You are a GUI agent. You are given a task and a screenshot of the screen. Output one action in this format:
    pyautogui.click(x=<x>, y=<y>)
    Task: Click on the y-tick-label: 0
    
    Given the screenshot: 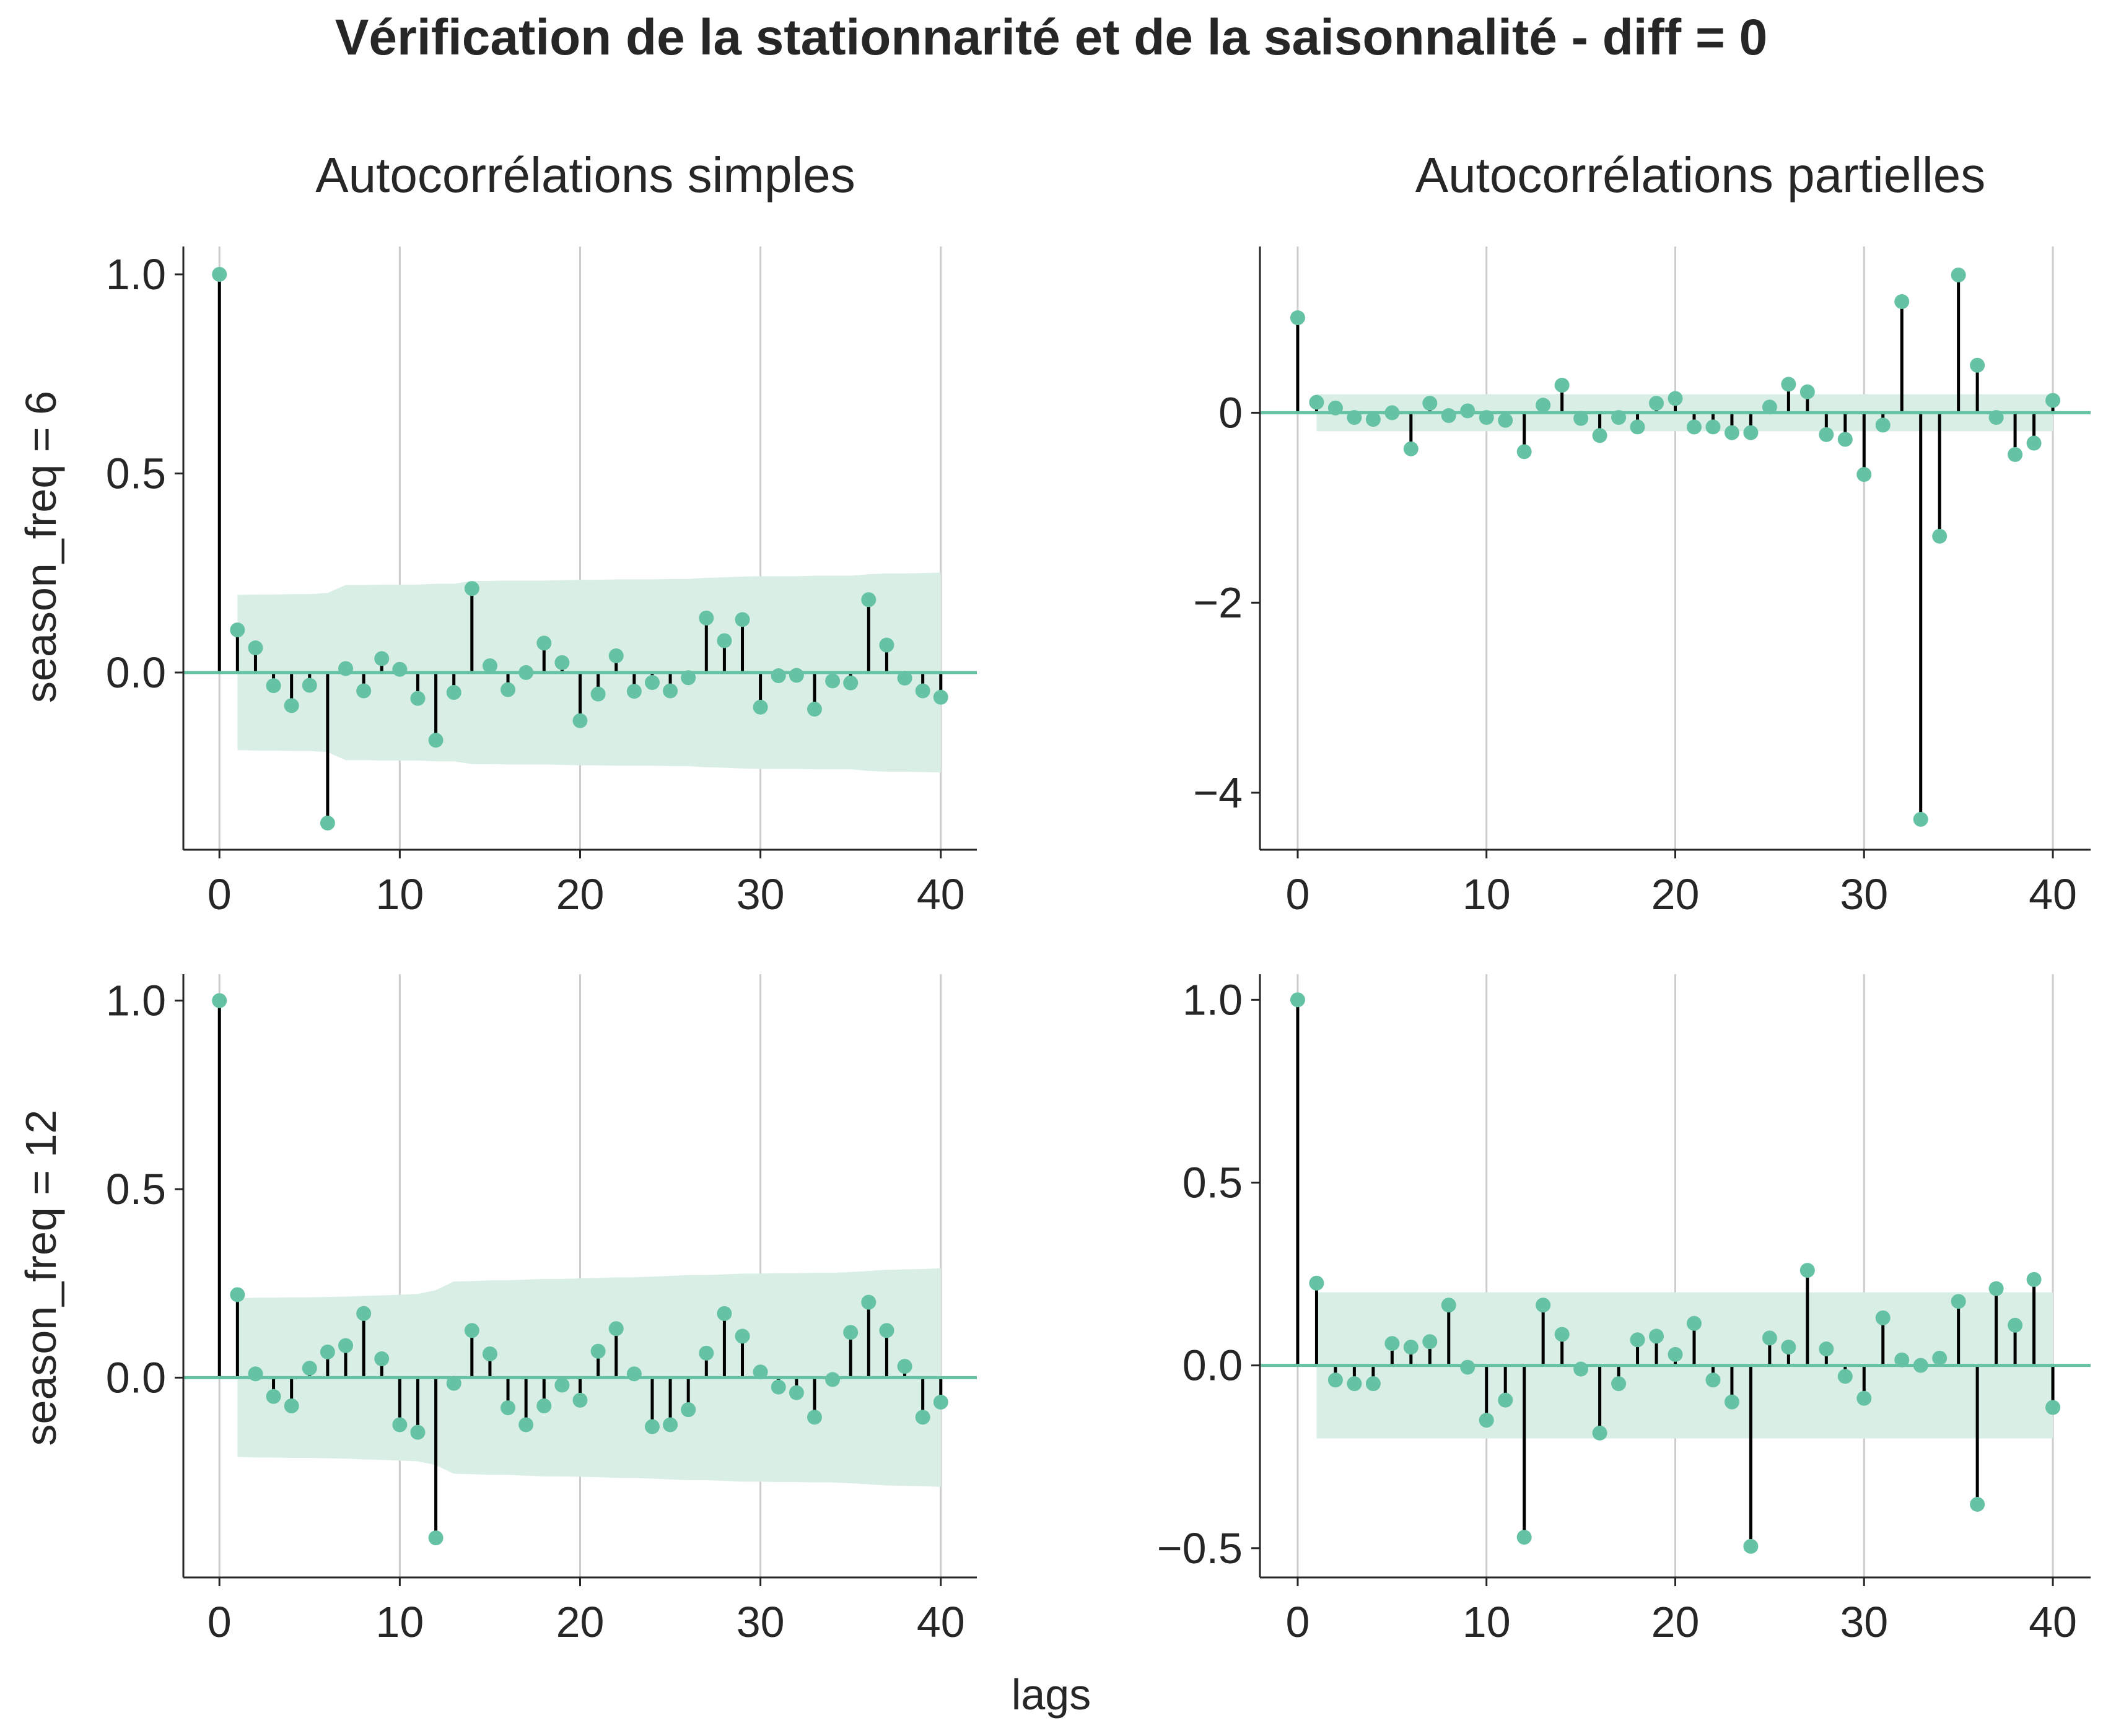 What is the action you would take?
    pyautogui.click(x=1230, y=412)
    